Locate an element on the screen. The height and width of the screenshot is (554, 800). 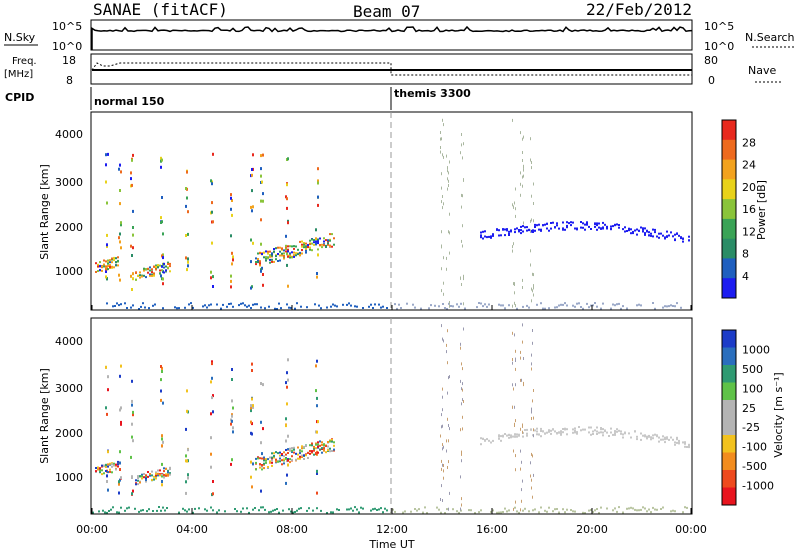
nsearch-tick-high: 10^5 is located at coordinates (719, 26).